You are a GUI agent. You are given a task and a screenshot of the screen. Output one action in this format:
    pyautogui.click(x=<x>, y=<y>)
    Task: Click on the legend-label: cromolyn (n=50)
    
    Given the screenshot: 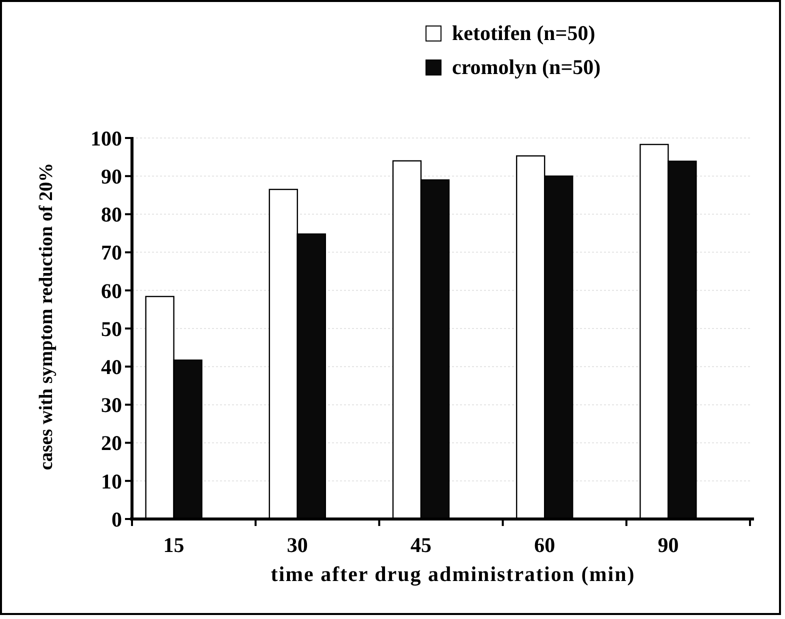 What is the action you would take?
    pyautogui.click(x=526, y=67)
    